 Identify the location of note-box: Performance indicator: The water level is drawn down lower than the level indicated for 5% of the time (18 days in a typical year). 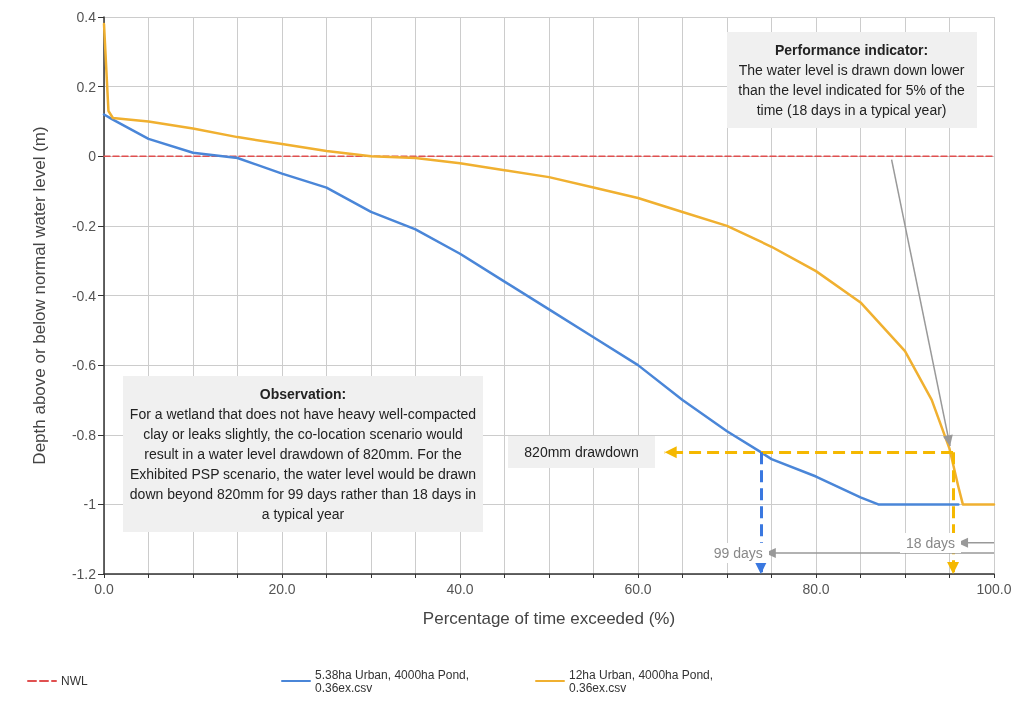
(851, 79).